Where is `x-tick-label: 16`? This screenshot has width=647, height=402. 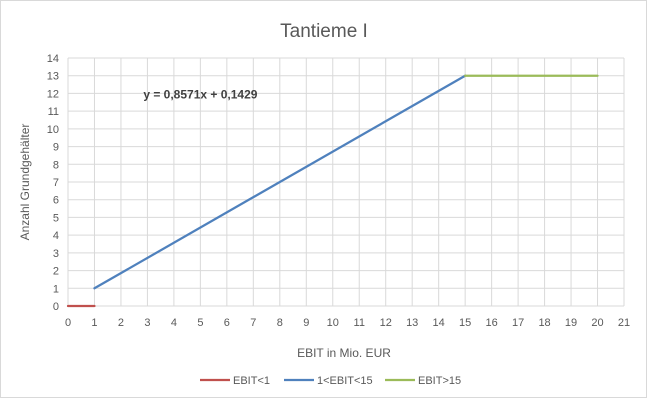
x-tick-label: 16 is located at coordinates (491, 323).